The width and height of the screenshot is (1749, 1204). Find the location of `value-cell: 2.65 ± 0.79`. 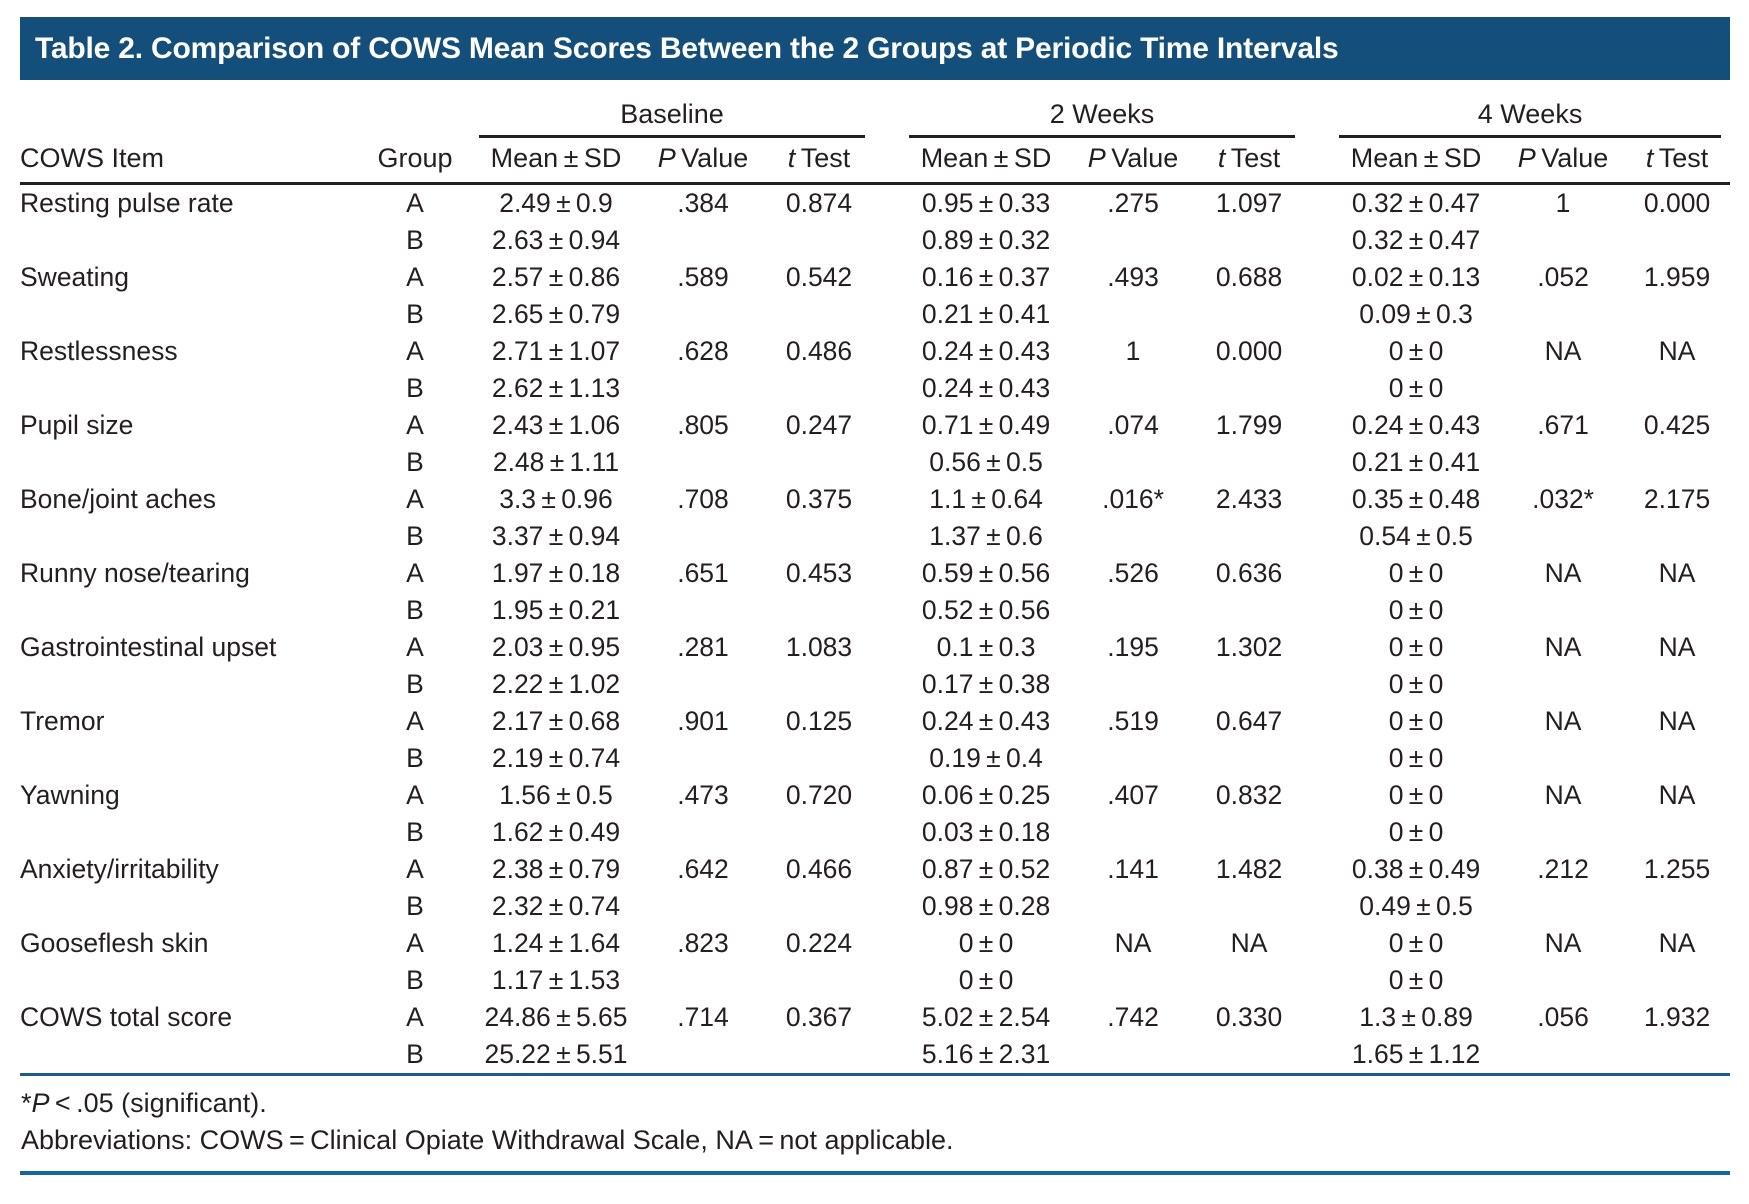

value-cell: 2.65 ± 0.79 is located at coordinates (556, 313).